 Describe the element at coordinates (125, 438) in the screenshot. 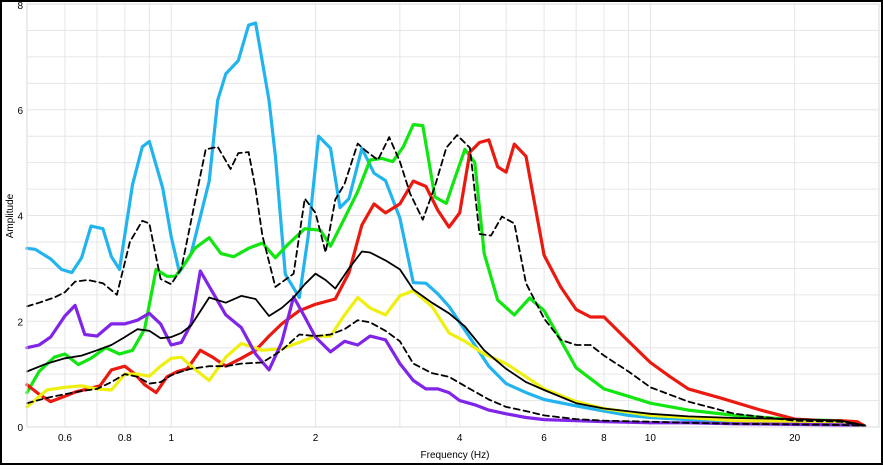

I see `x-tick-label: 0.8` at that location.